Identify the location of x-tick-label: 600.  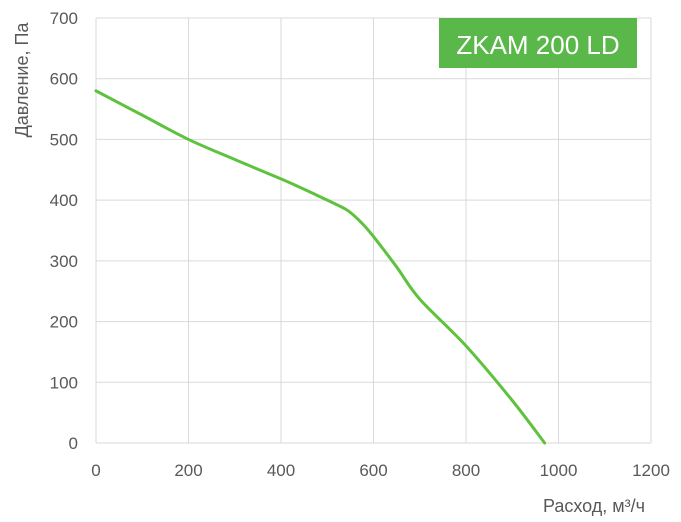
(373, 470).